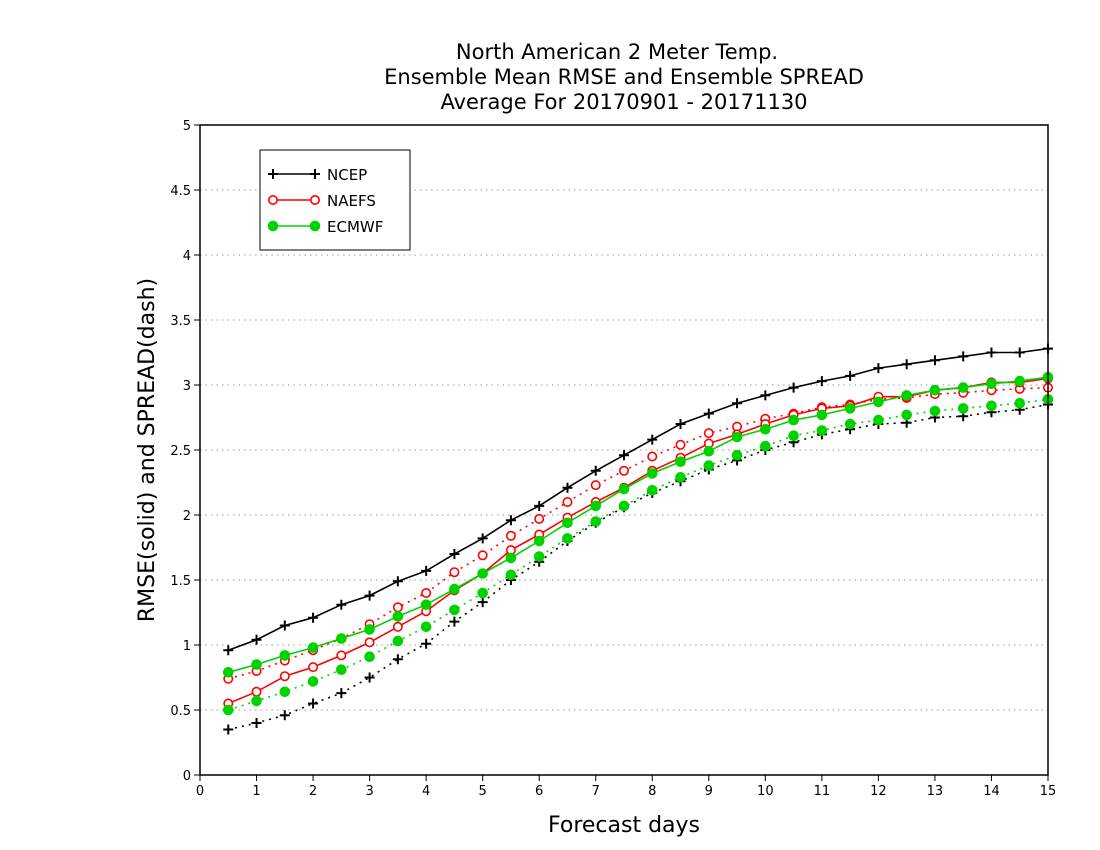 This screenshot has width=1100, height=850. Describe the element at coordinates (351, 201) in the screenshot. I see `legend-label: NAEFS` at that location.